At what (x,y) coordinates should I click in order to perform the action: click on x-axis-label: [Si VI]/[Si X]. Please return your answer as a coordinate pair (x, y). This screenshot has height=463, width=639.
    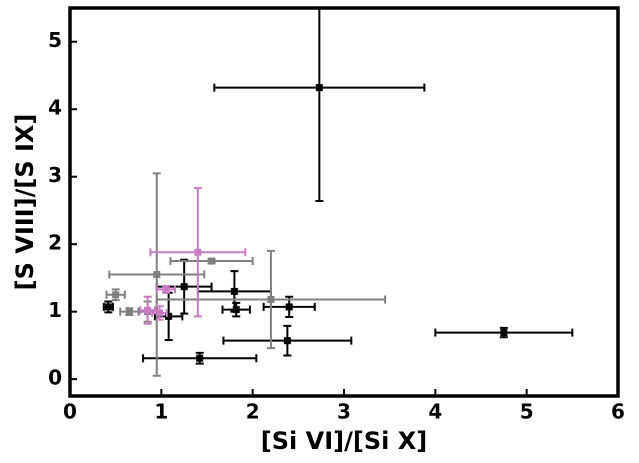
    Looking at the image, I should click on (344, 441).